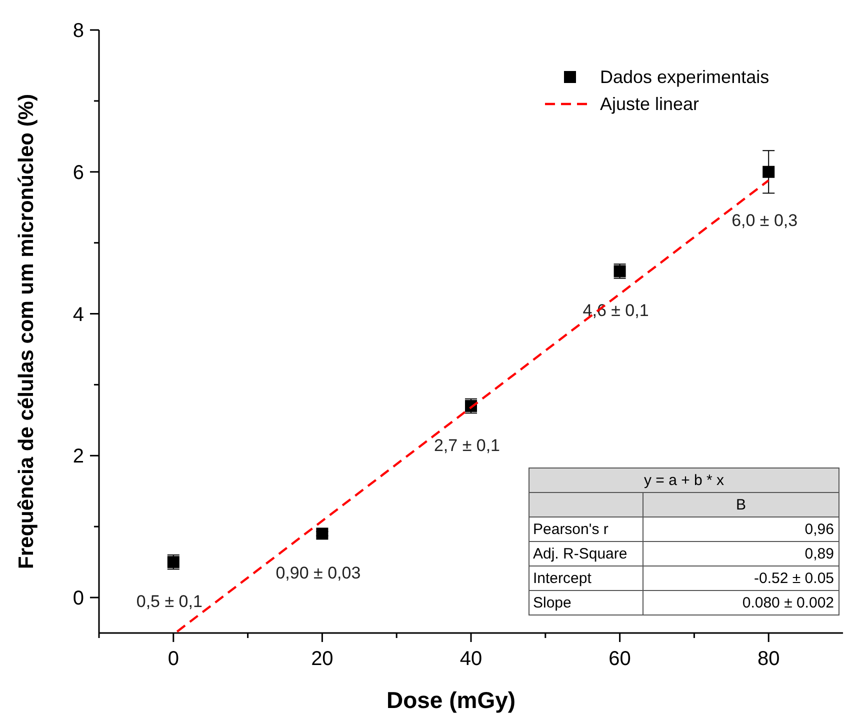 This screenshot has height=717, width=844. What do you see at coordinates (684, 480) in the screenshot?
I see `annotation: y = a + b * x` at bounding box center [684, 480].